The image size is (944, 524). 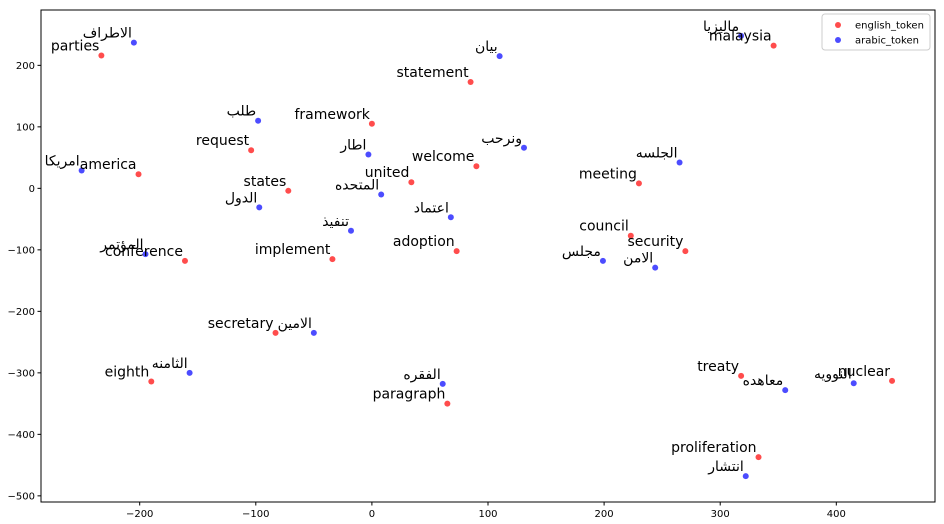 What do you see at coordinates (838, 25) in the screenshot?
I see `legend-marker` at bounding box center [838, 25].